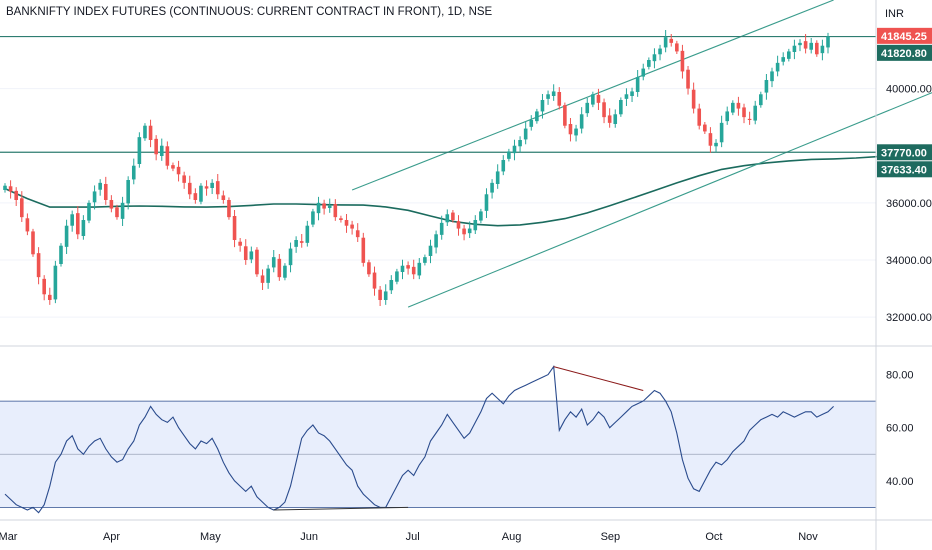 This screenshot has height=550, width=932. I want to click on price-badge-label: 37770.00, so click(904, 153).